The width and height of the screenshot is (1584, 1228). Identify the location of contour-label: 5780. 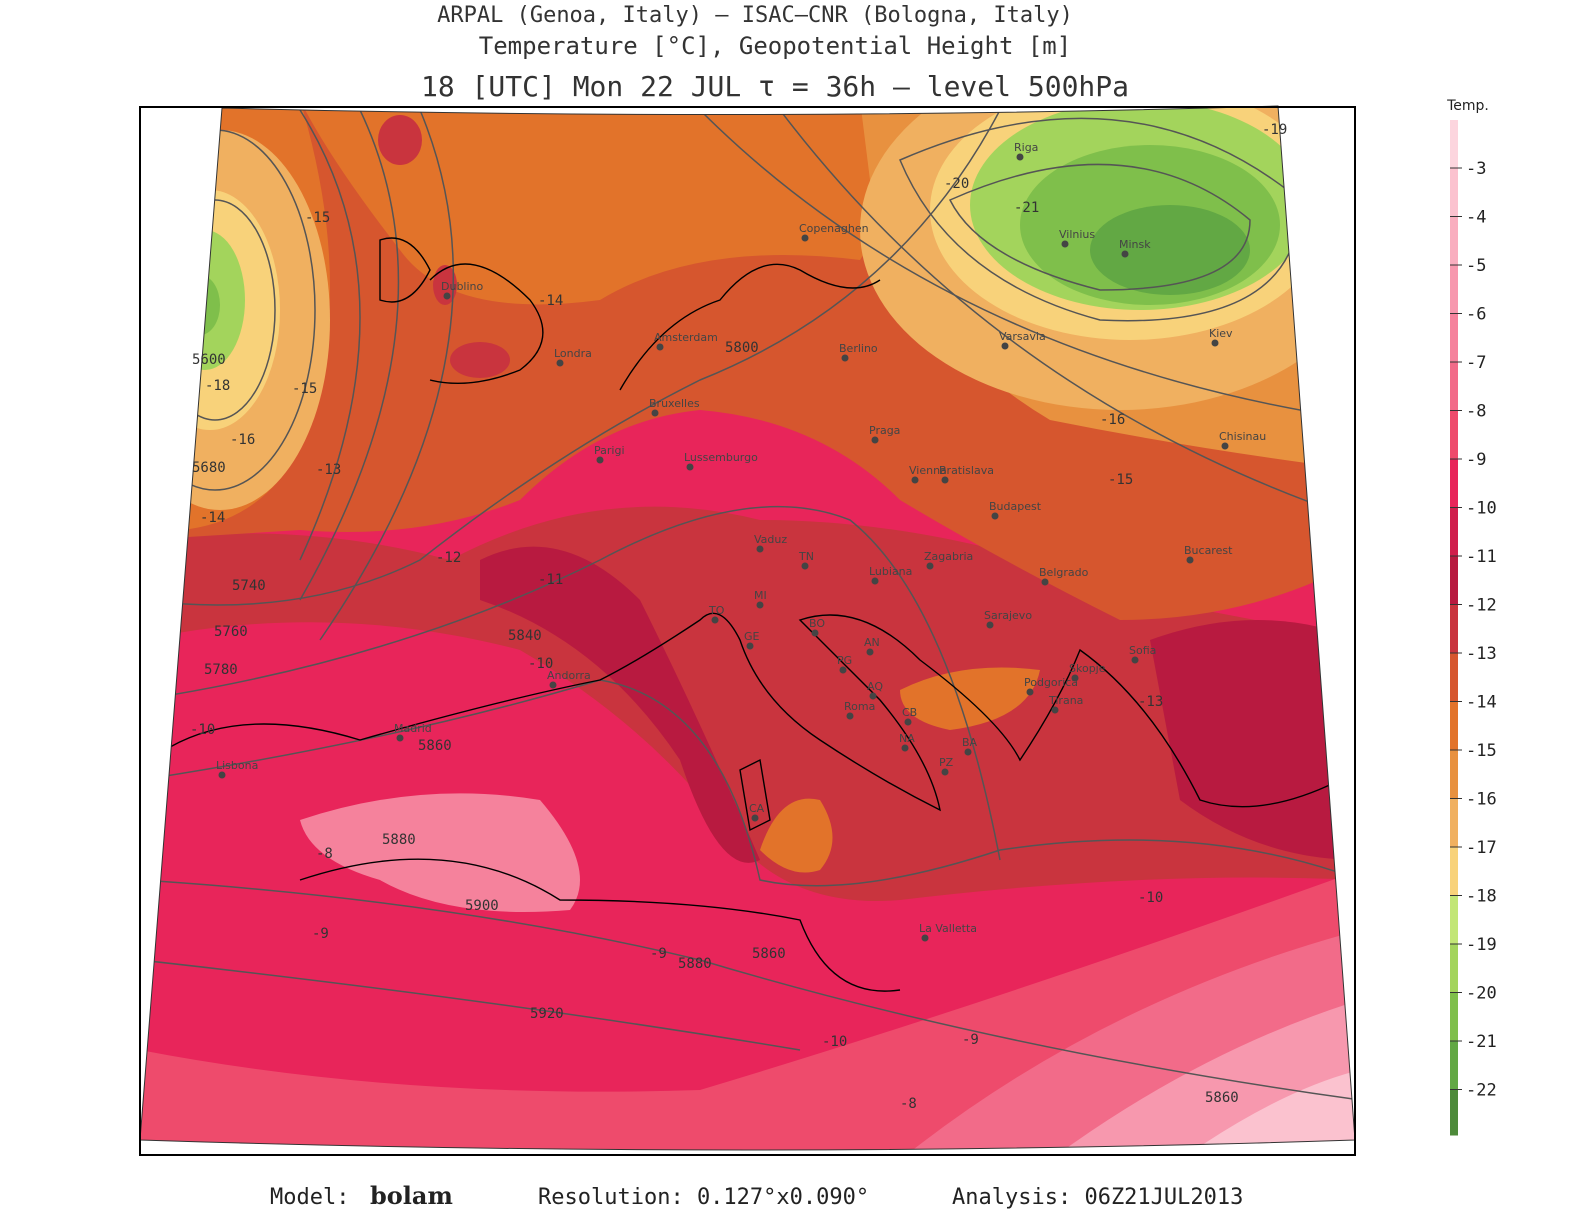
(221, 670).